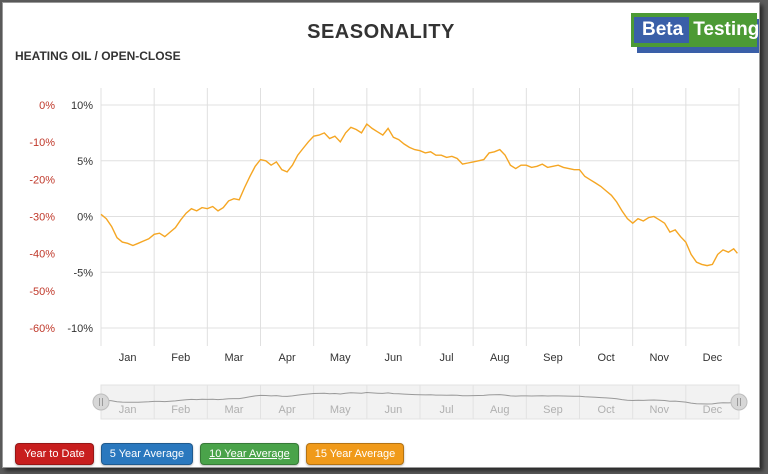 The image size is (768, 474). What do you see at coordinates (606, 410) in the screenshot?
I see `navigator-month-label: Oct` at bounding box center [606, 410].